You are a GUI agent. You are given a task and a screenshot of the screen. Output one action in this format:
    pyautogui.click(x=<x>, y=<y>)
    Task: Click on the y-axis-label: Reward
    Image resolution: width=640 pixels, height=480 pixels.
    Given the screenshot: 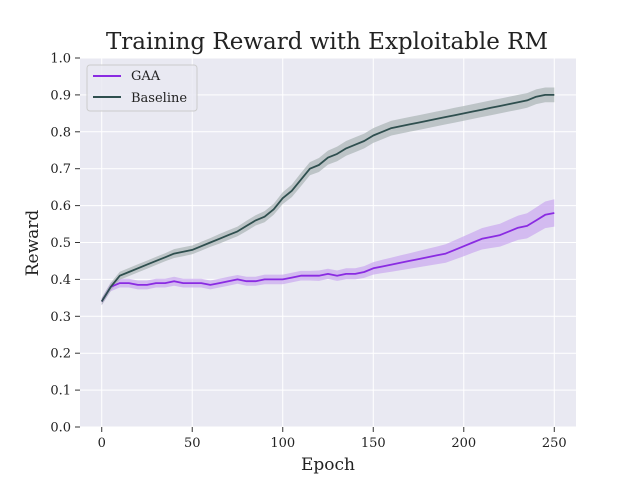 What is the action you would take?
    pyautogui.click(x=33, y=243)
    